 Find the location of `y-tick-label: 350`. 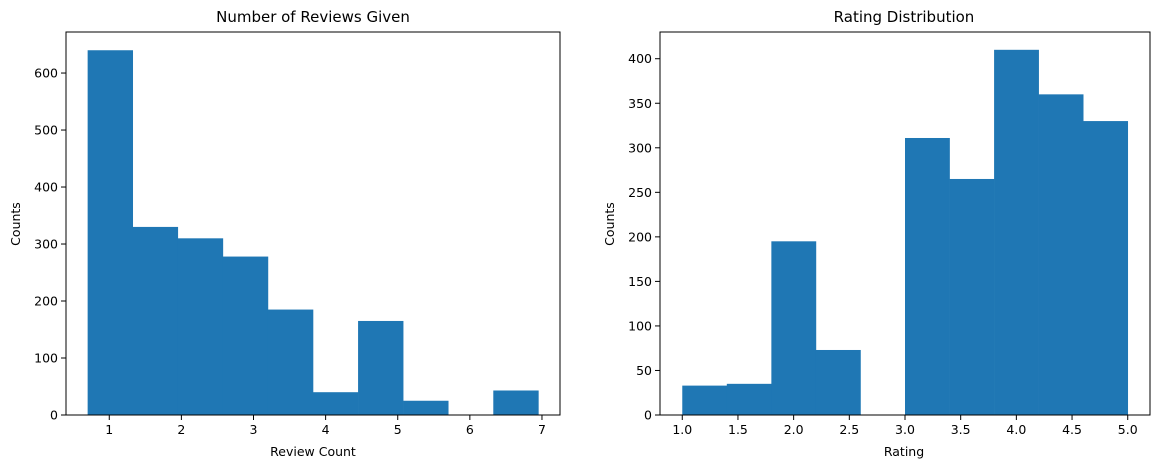

y-tick-label: 350 is located at coordinates (640, 103).